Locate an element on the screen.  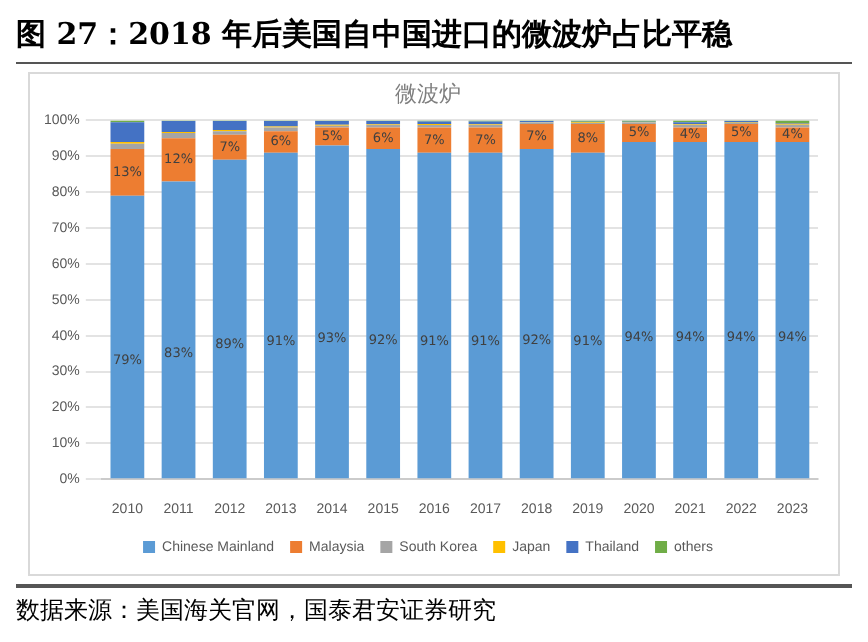
source-note: 数据来源：美国海关官网，国泰君安证券研究 is located at coordinates (257, 611).